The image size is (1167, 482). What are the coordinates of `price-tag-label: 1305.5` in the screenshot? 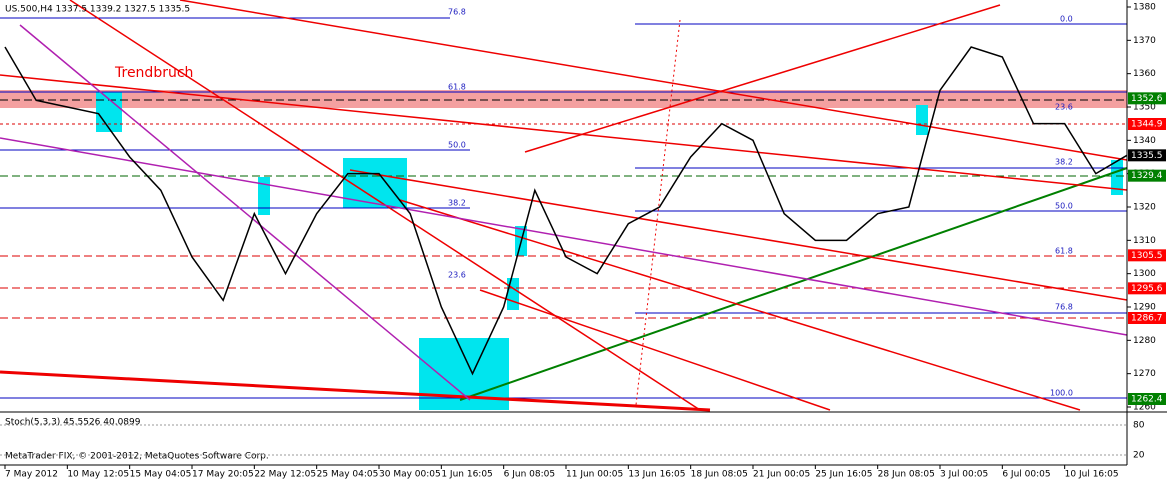 It's located at (1147, 256).